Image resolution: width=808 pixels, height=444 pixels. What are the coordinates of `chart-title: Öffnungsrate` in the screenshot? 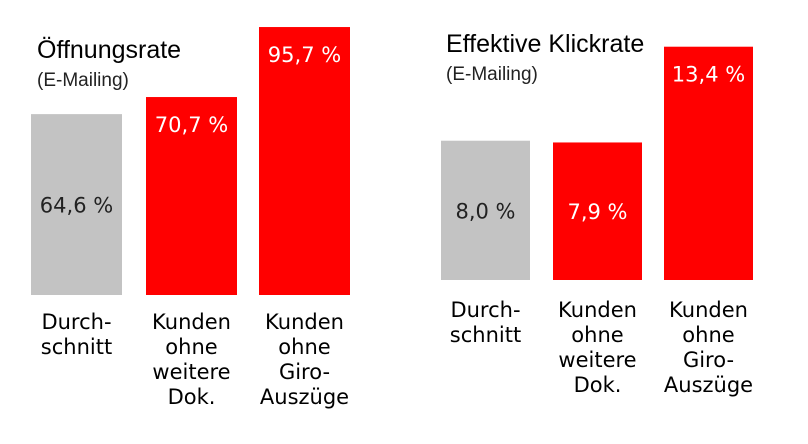 It's located at (109, 50).